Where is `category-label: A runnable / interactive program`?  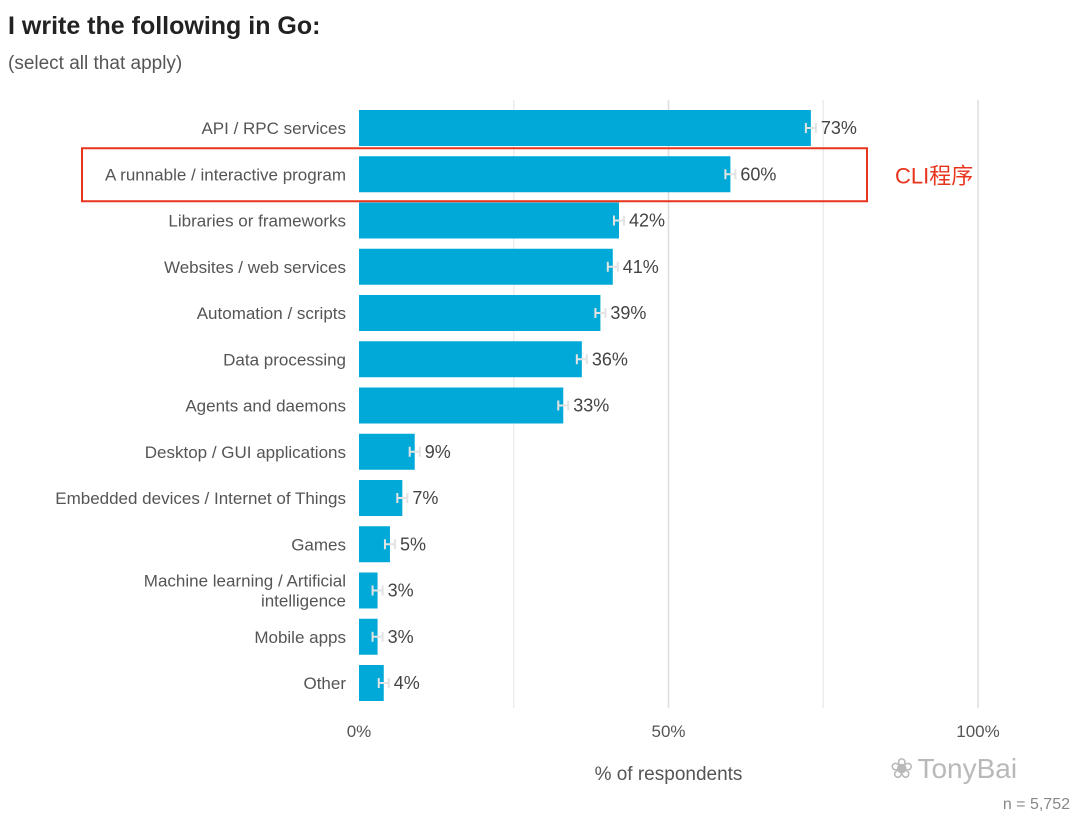 category-label: A runnable / interactive program is located at coordinates (225, 174).